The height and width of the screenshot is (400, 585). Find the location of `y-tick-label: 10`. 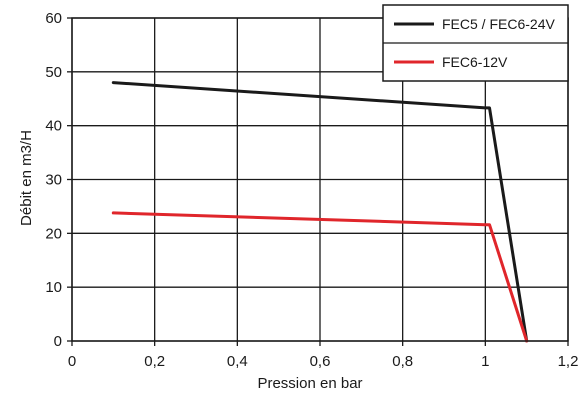

y-tick-label: 10 is located at coordinates (53, 287).